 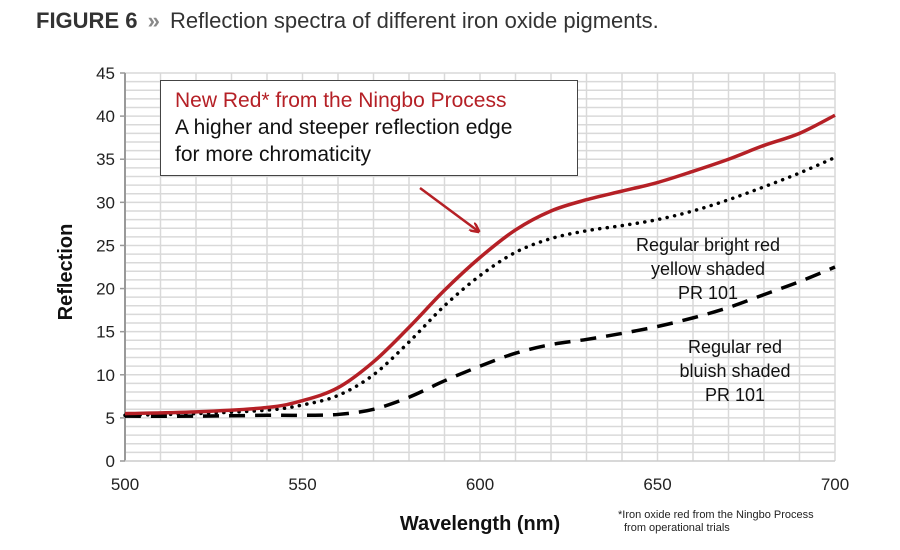 I want to click on y-tick-label: 5, so click(x=110, y=418).